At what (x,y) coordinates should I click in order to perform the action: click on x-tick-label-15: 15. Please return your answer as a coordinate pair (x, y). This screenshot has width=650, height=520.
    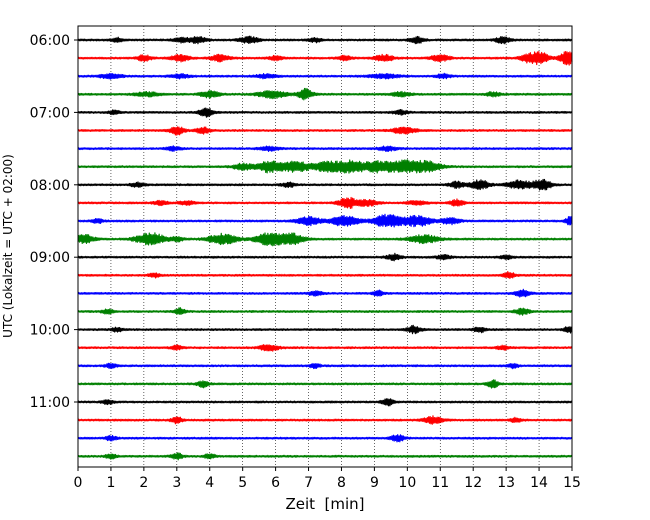
    Looking at the image, I should click on (572, 483).